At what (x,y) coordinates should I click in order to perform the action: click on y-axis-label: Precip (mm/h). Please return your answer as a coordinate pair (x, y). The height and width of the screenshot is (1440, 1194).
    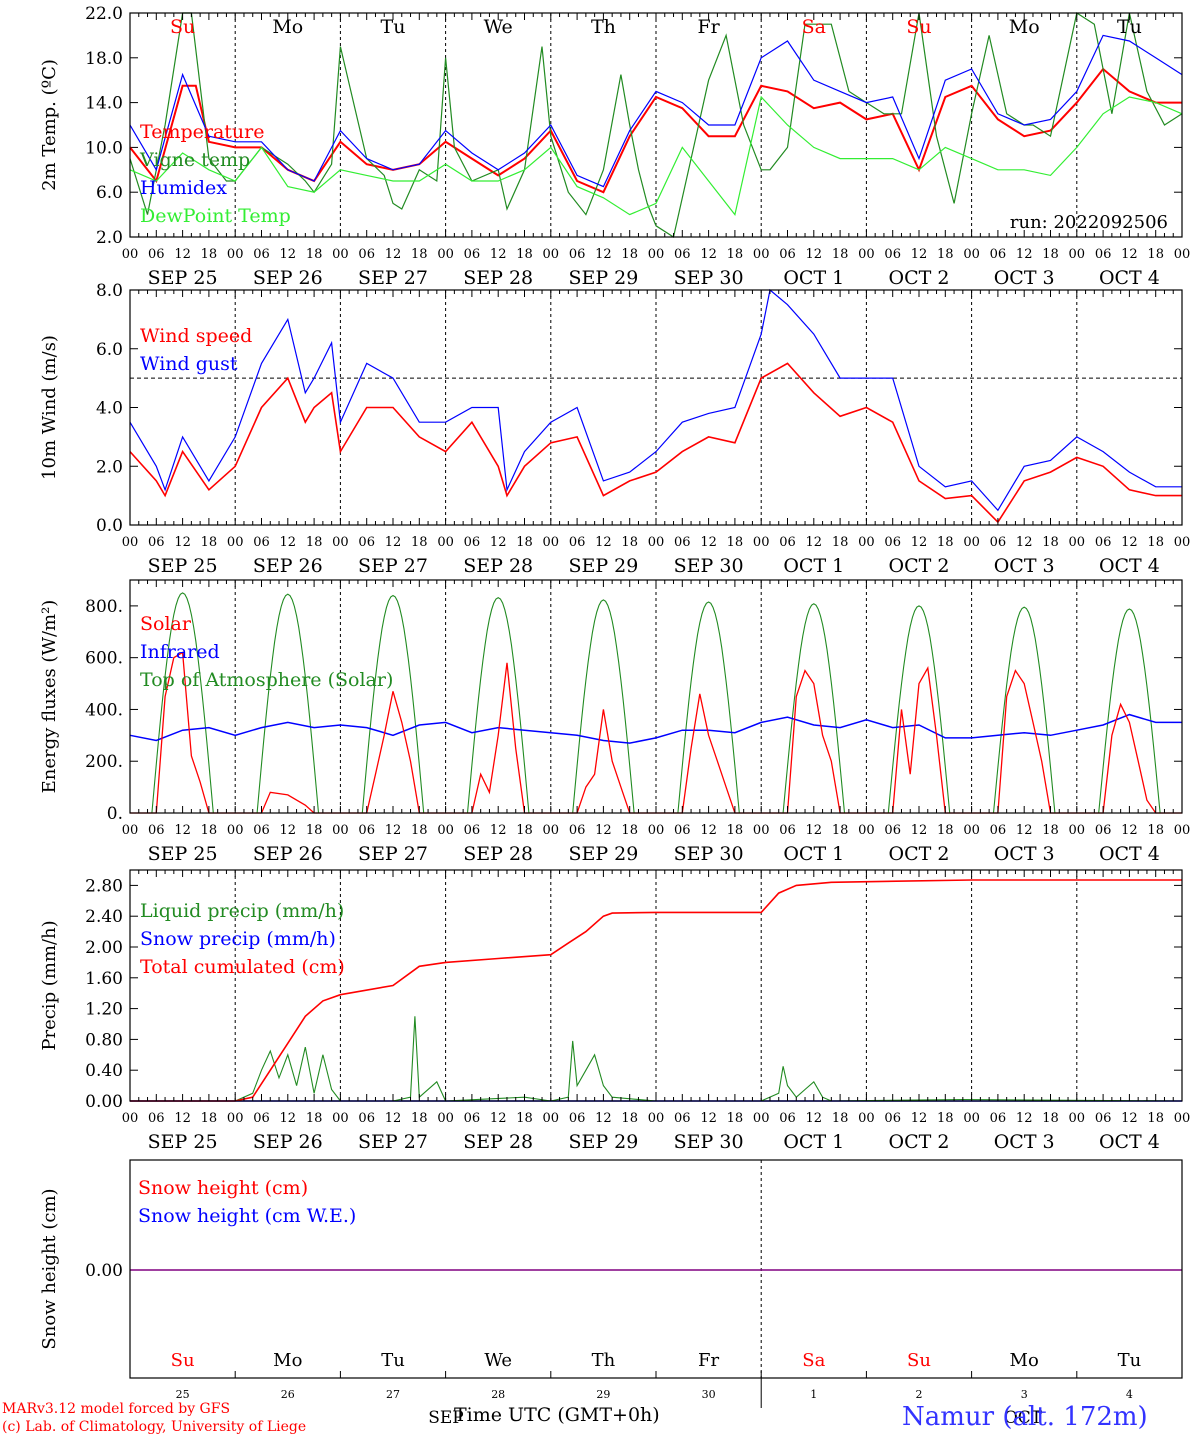
    Looking at the image, I should click on (49, 985).